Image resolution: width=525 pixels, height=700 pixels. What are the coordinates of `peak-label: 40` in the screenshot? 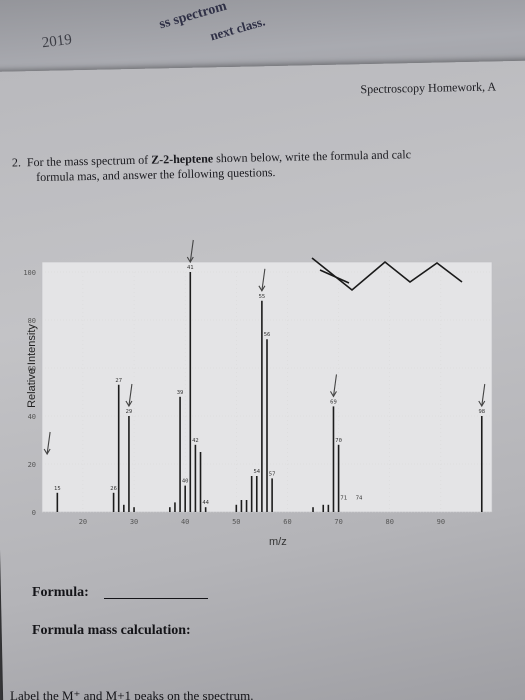 It's located at (185, 482).